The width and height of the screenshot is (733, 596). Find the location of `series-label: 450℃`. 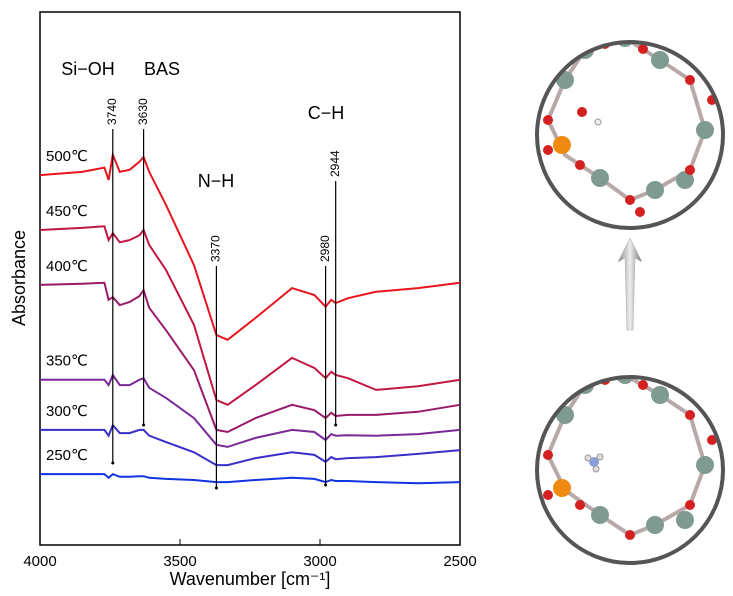

series-label: 450℃ is located at coordinates (67, 211).